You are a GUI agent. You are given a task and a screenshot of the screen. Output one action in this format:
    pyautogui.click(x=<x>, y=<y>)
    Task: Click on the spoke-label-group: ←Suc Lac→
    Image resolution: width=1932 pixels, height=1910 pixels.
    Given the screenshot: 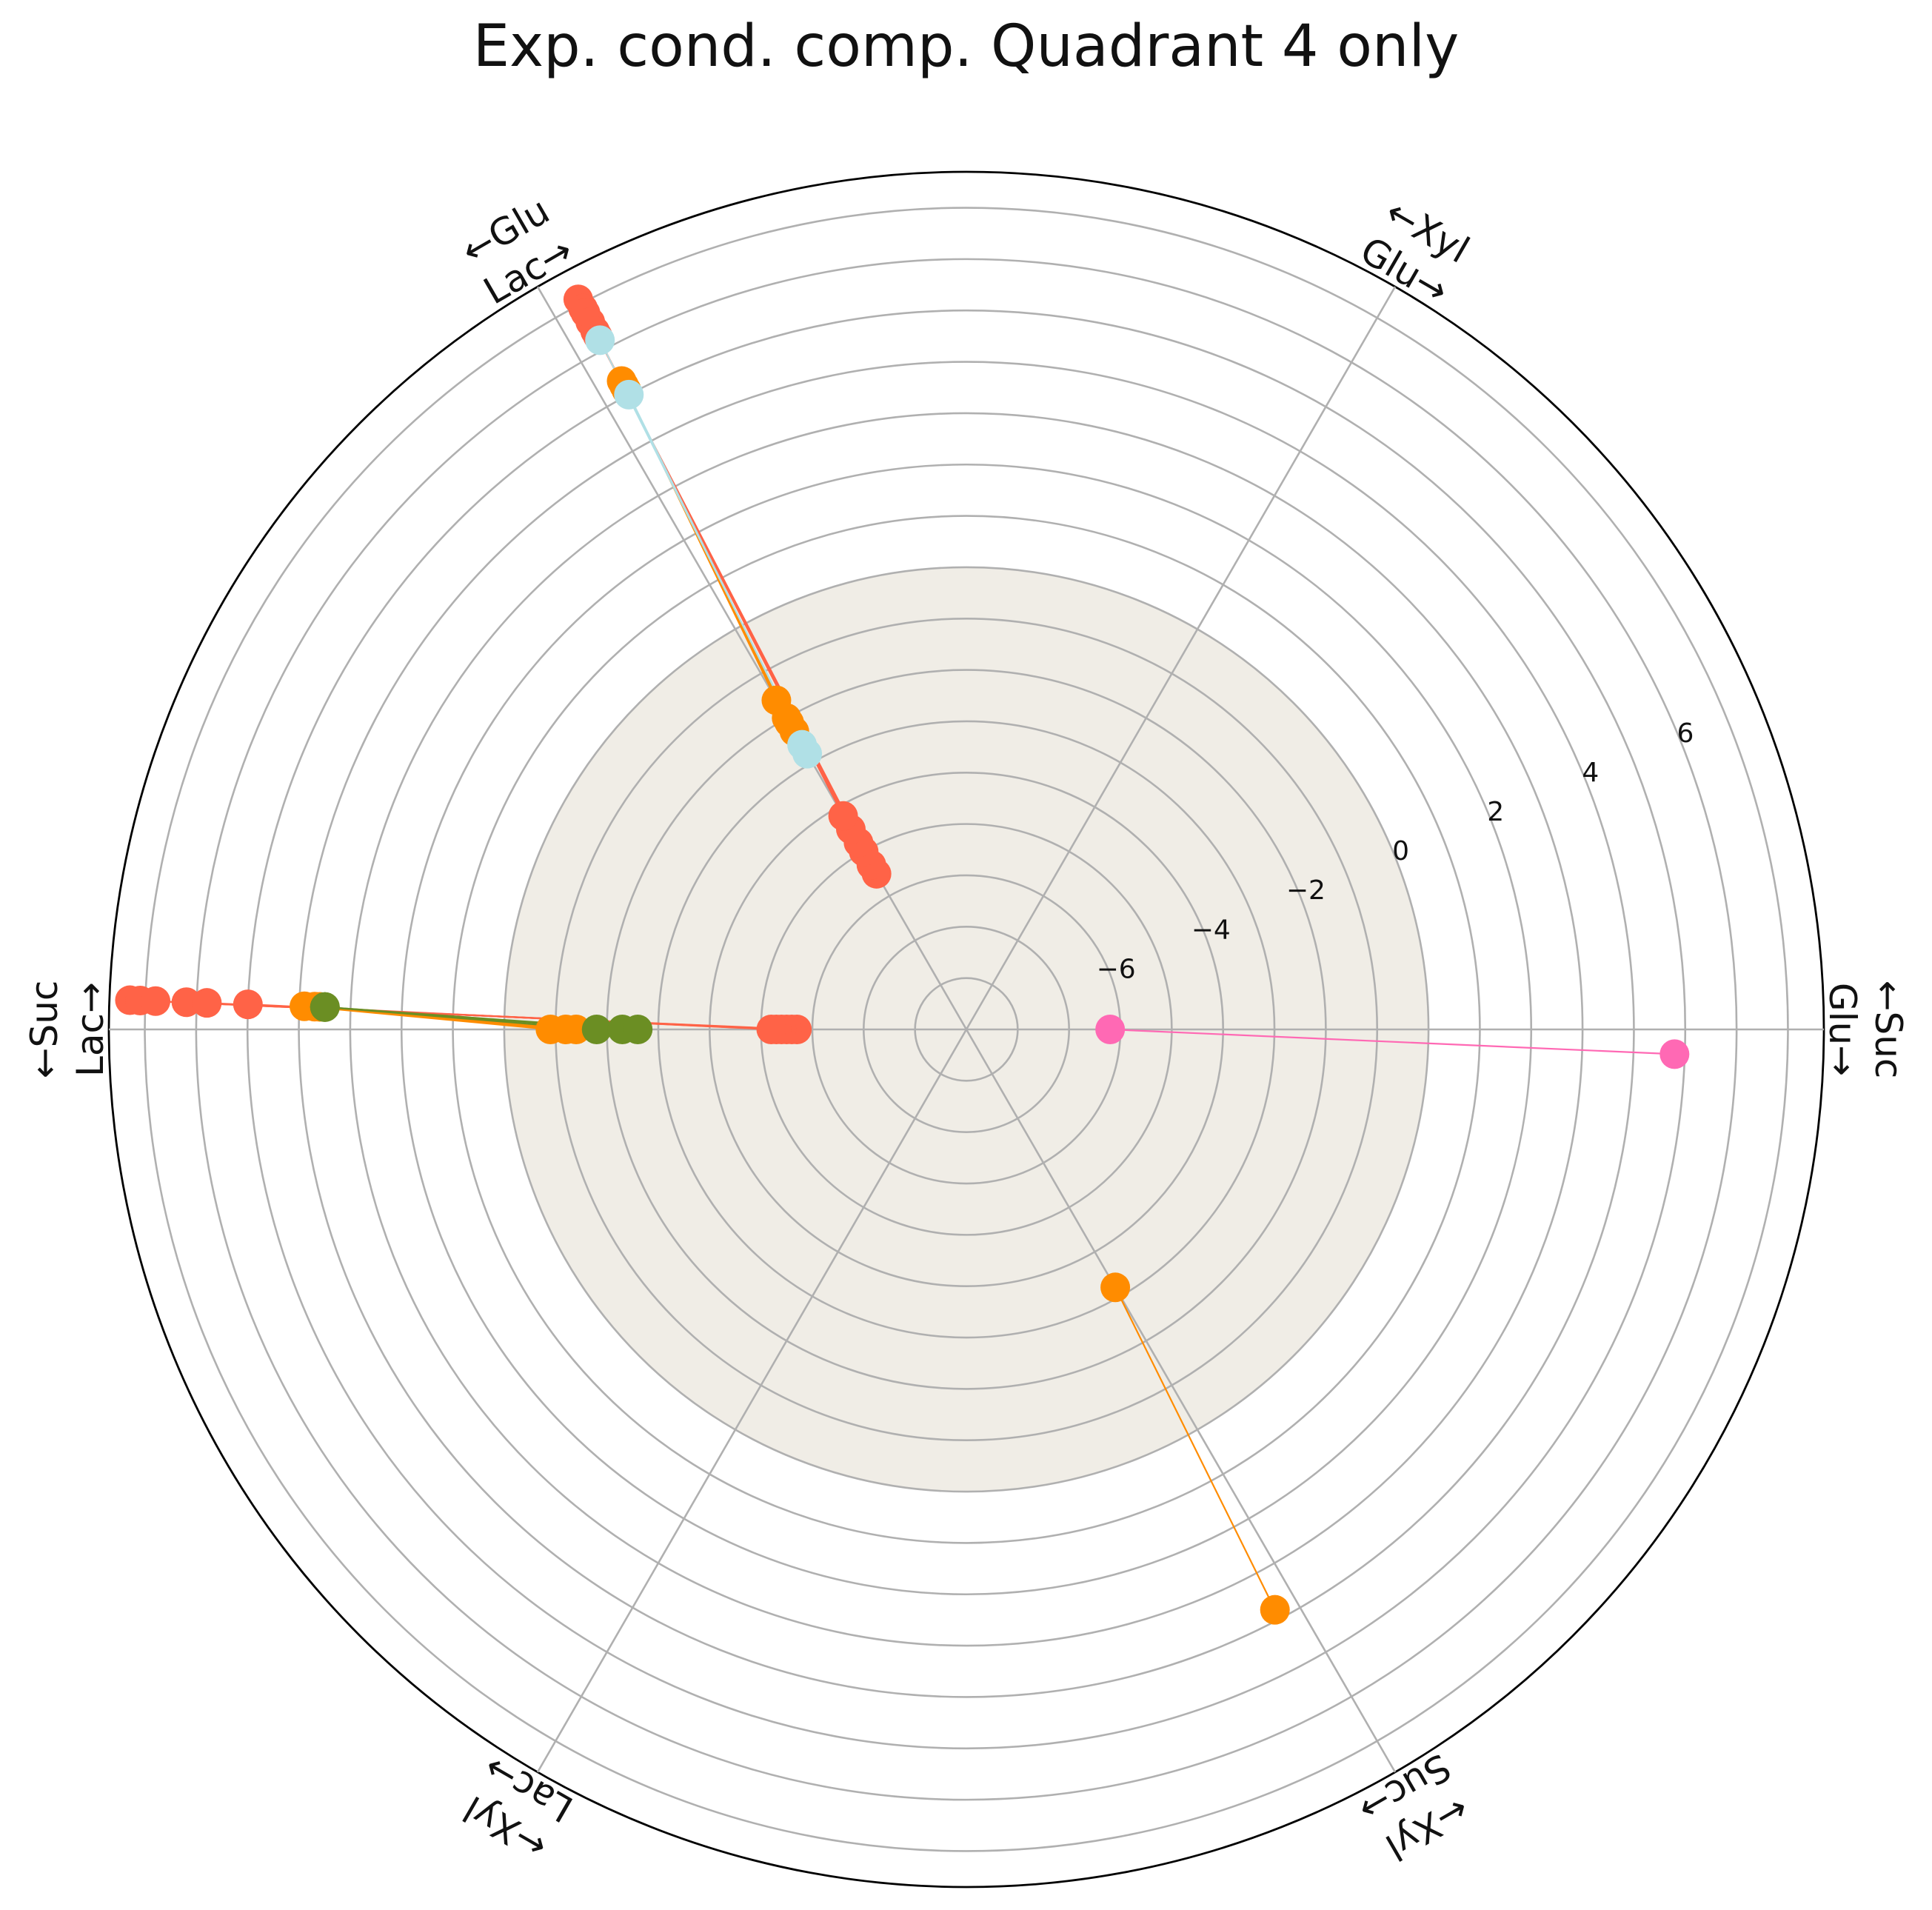 What is the action you would take?
    pyautogui.click(x=67, y=1030)
    